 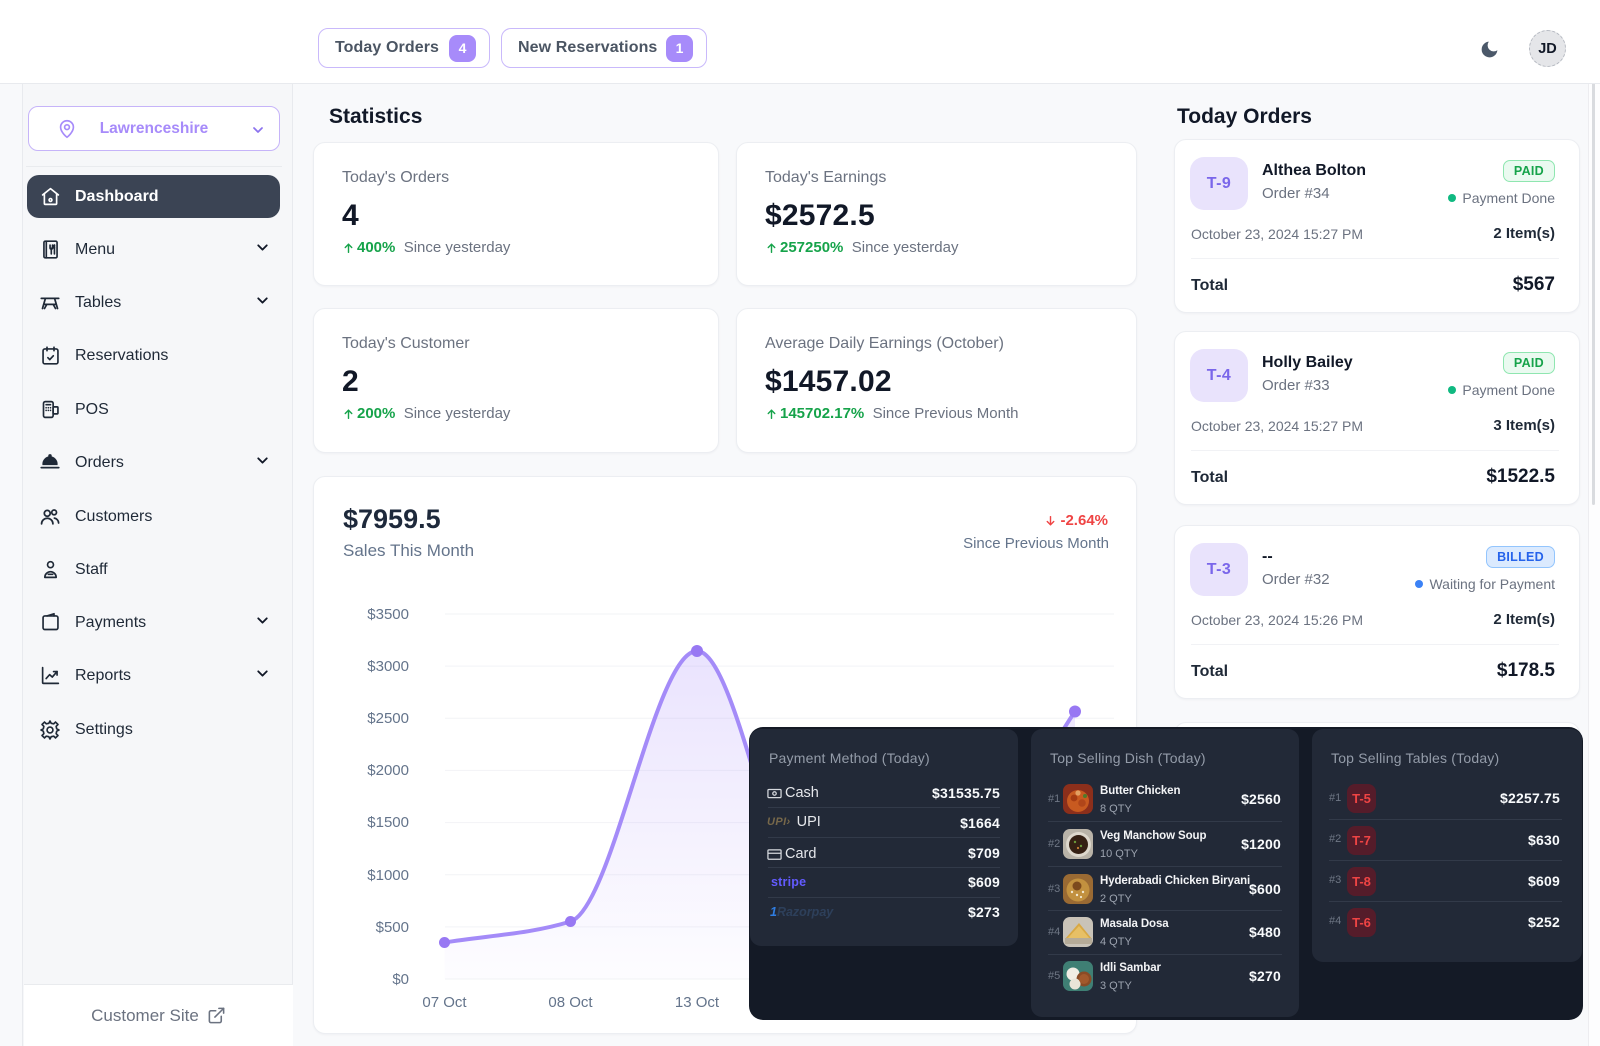 What do you see at coordinates (392, 927) in the screenshot?
I see `svg-text: $500` at bounding box center [392, 927].